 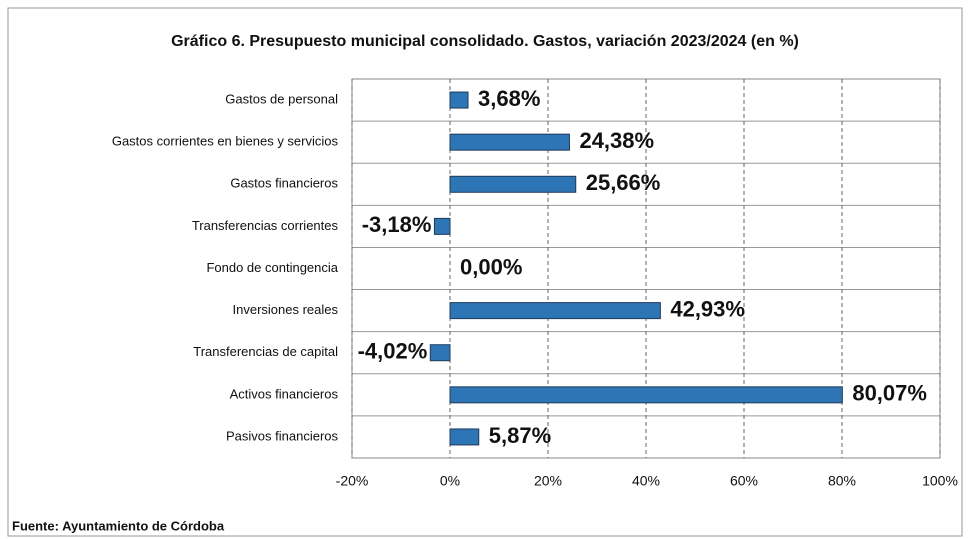 I want to click on category-label: Transferencias de capital, so click(x=265, y=351).